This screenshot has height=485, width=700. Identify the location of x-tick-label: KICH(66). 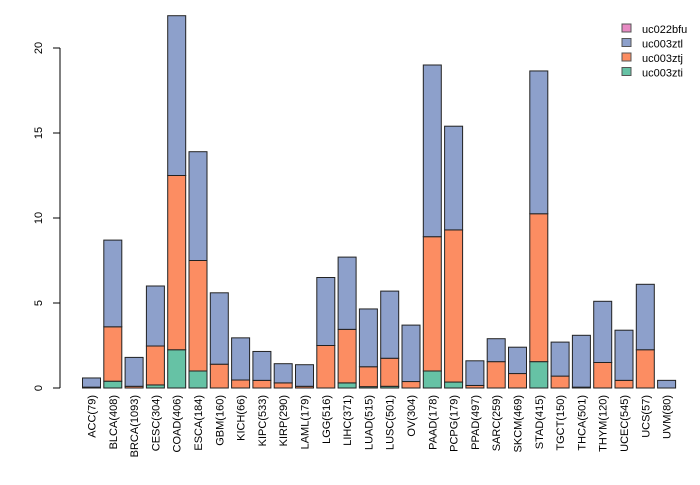
(242, 418).